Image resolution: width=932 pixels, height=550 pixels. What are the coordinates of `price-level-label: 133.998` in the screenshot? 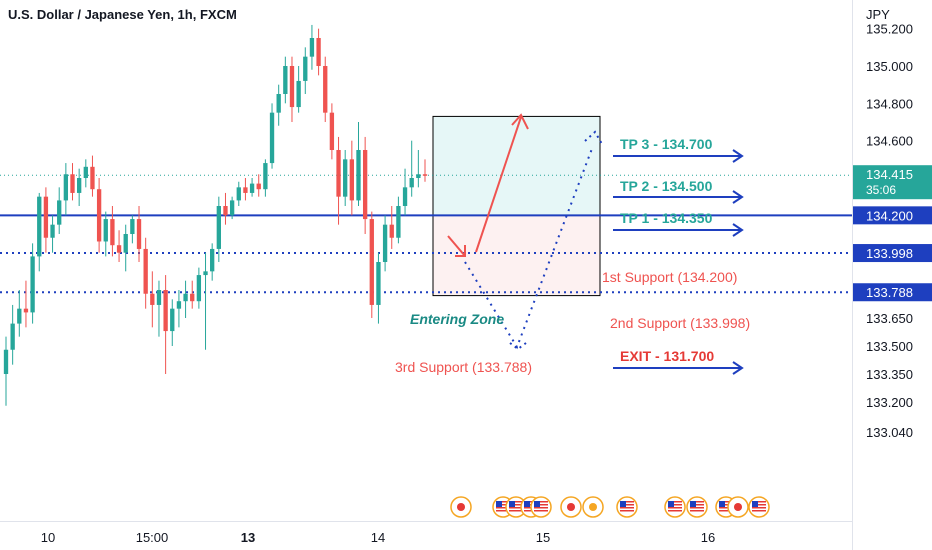 It's located at (889, 253).